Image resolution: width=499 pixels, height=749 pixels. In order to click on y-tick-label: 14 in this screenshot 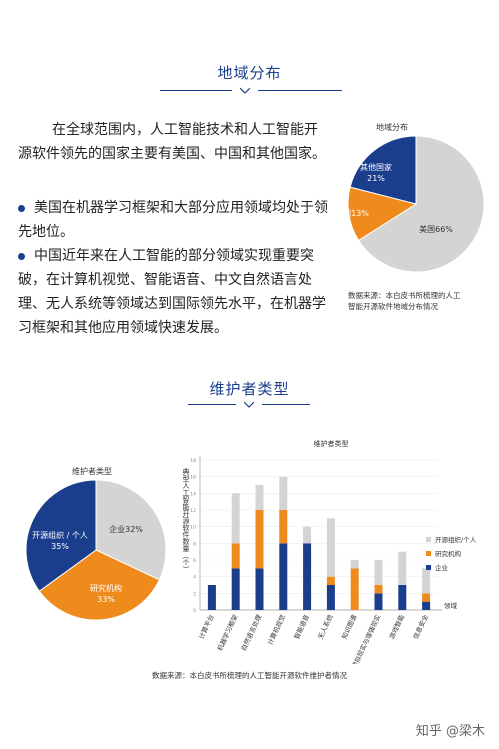, I will do `click(193, 494)`.